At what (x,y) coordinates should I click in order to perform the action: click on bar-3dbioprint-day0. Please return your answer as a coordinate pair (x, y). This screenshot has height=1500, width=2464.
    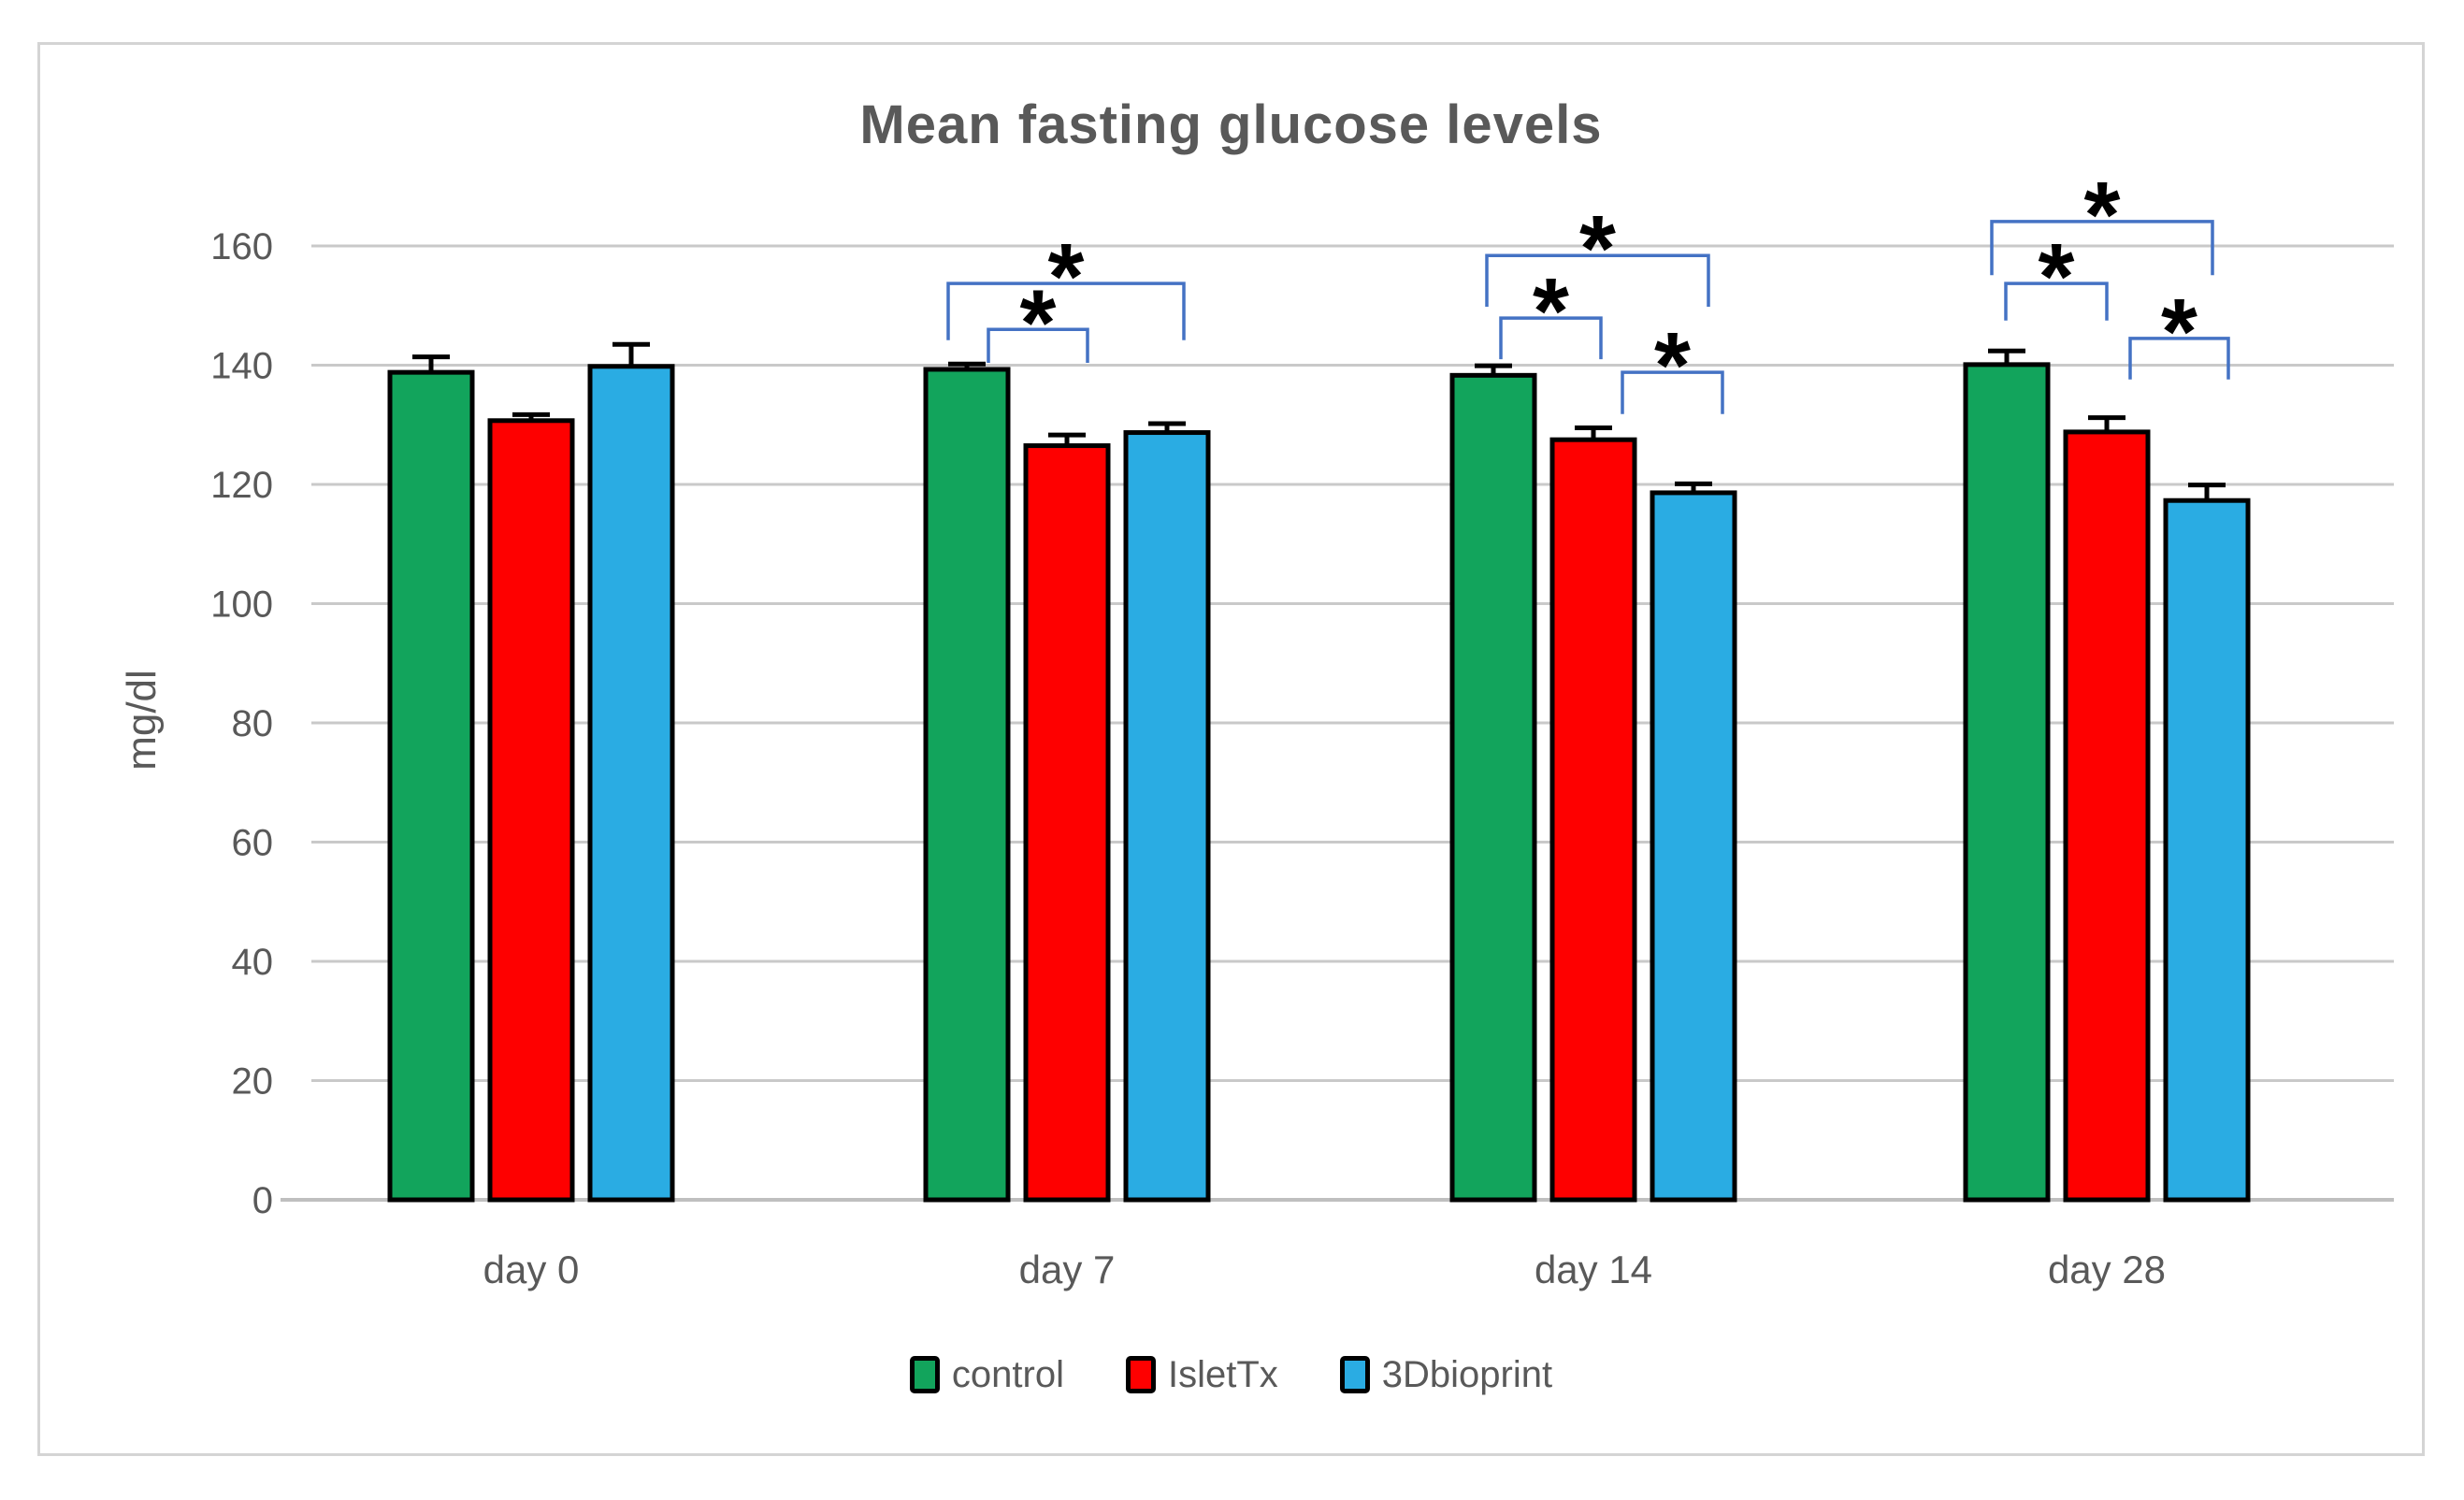
    Looking at the image, I should click on (631, 783).